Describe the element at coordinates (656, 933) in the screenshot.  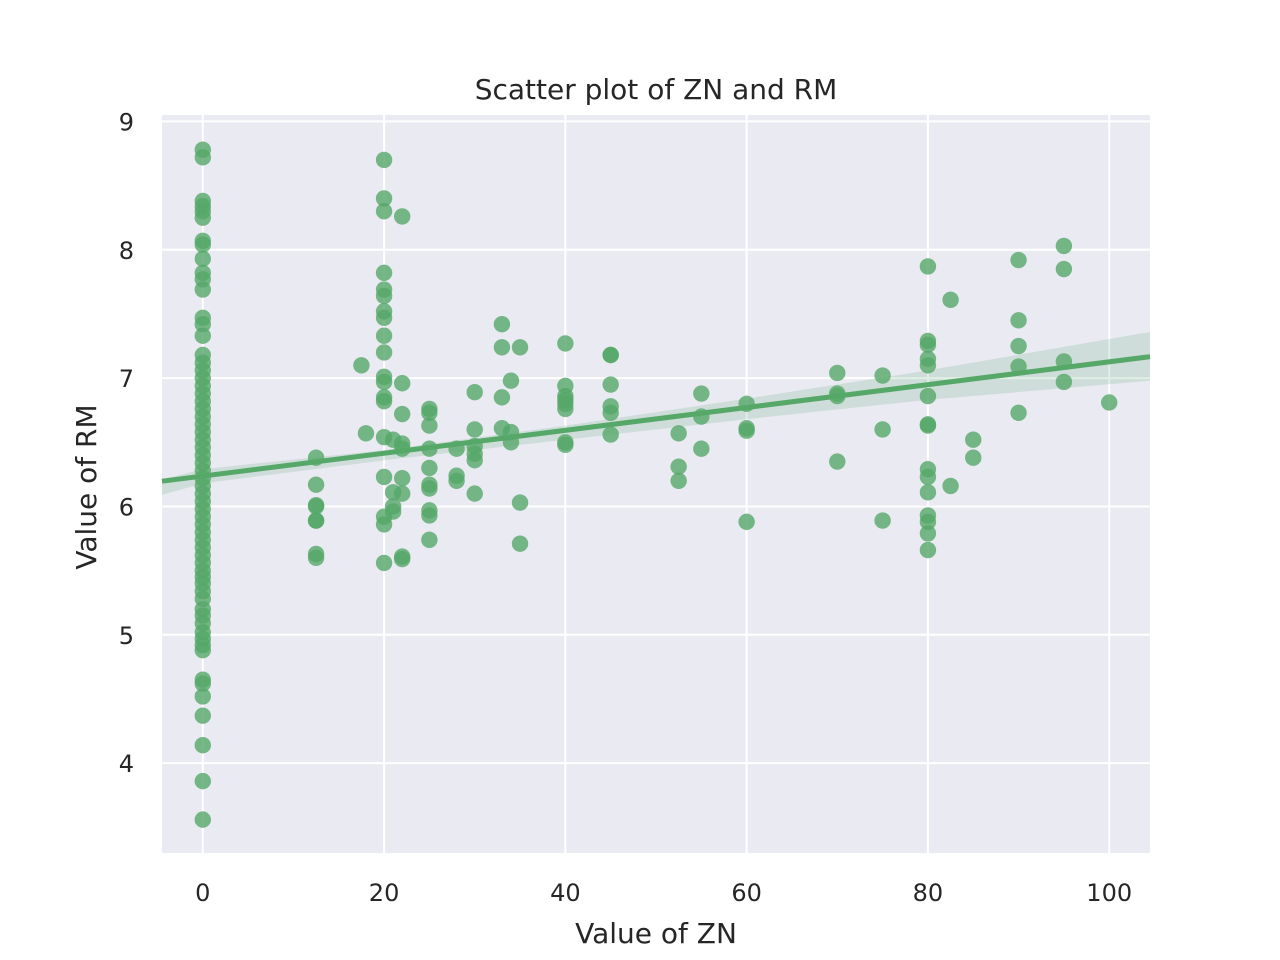
I see `x-axis-label: Value of ZN` at that location.